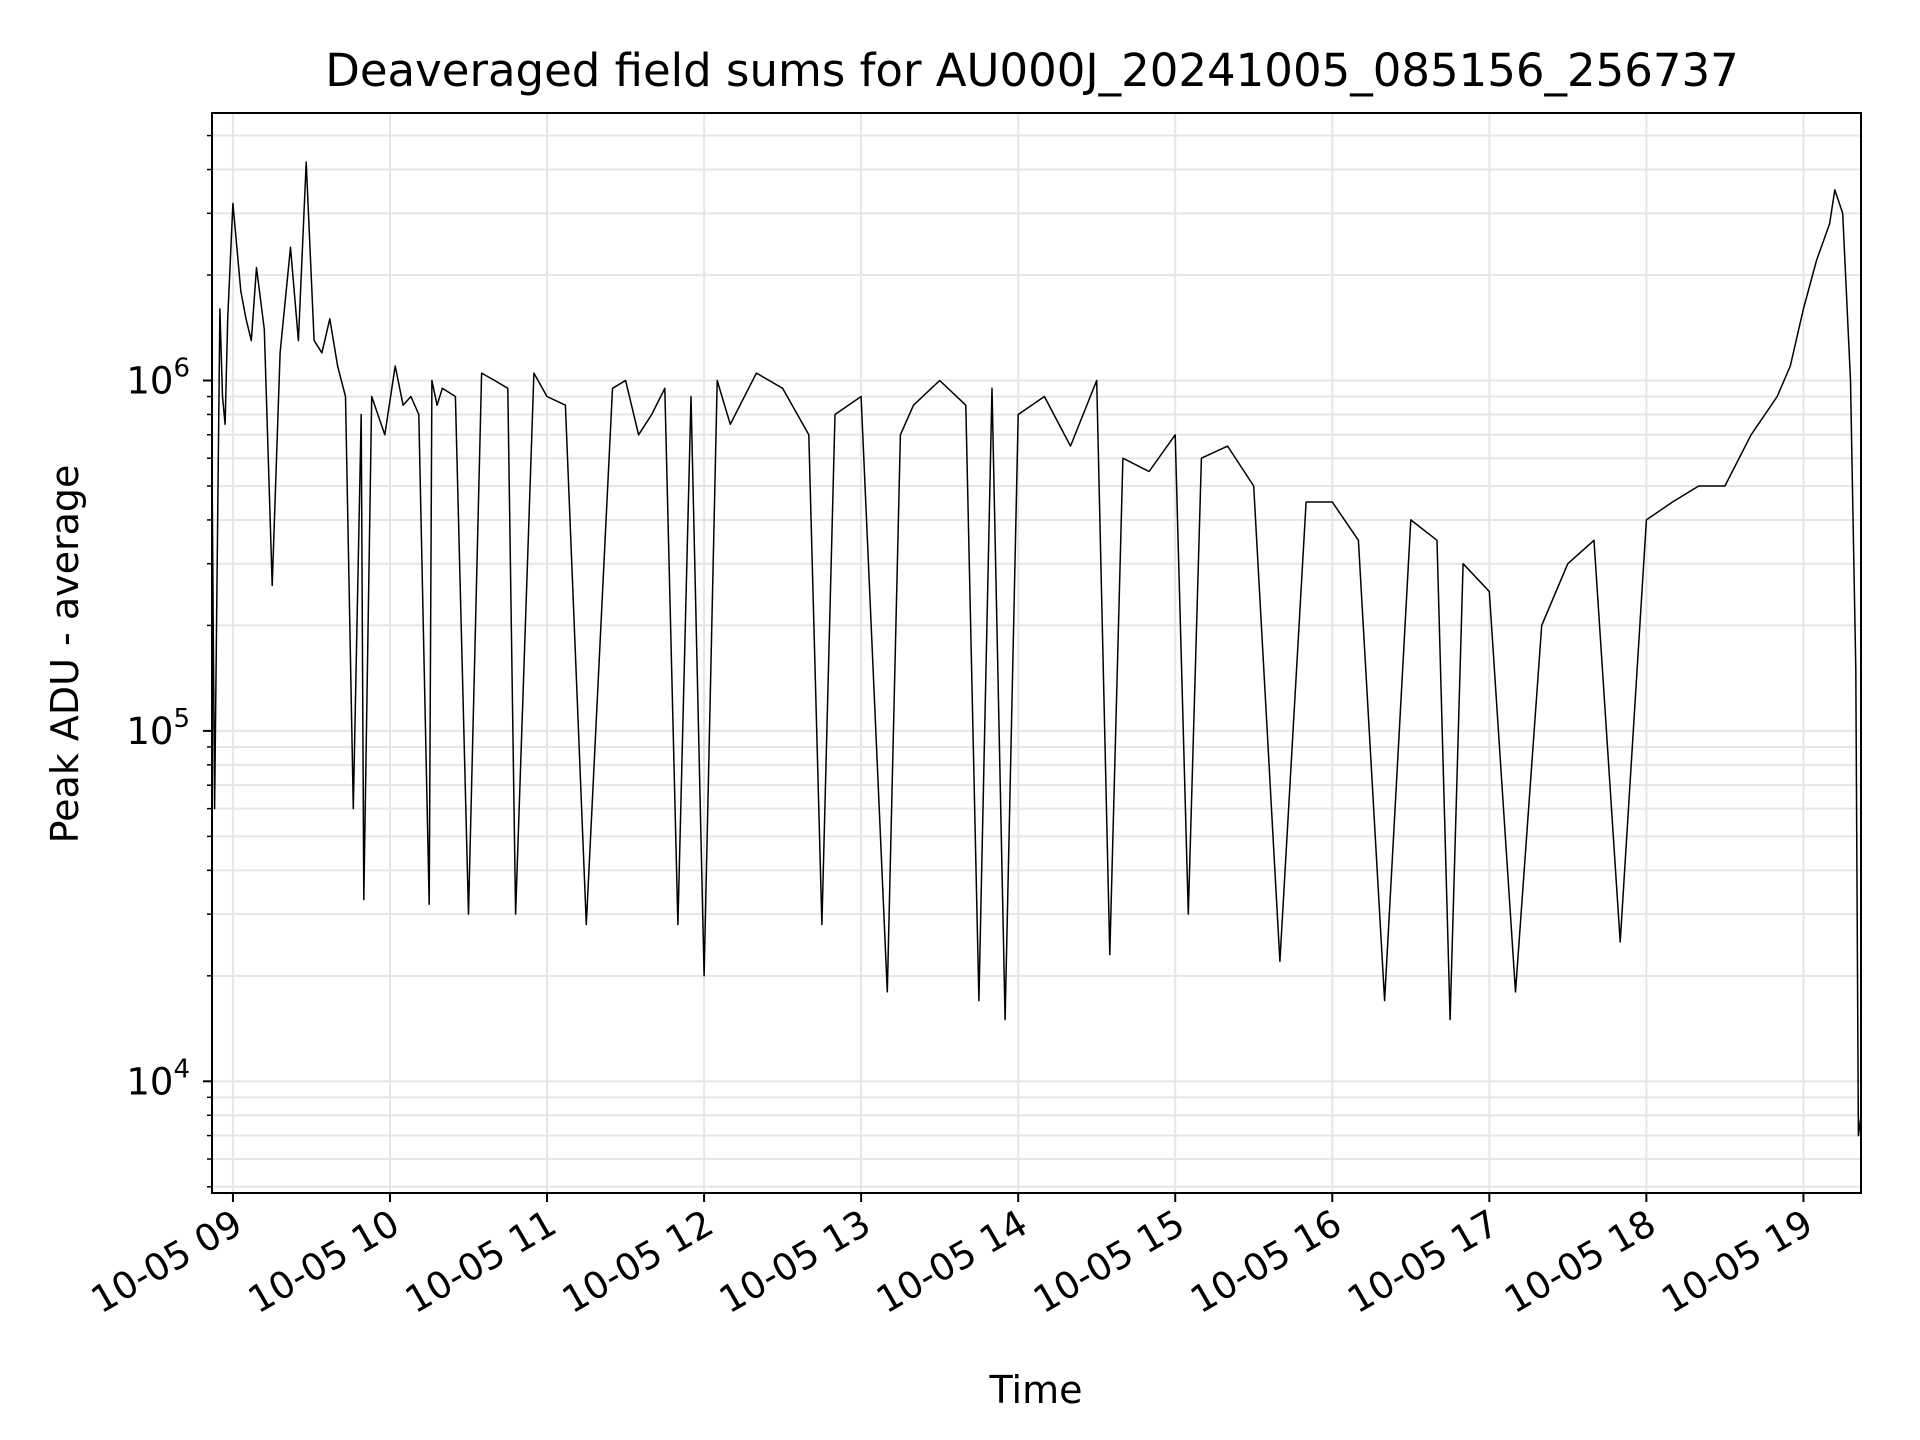 Image resolution: width=1920 pixels, height=1440 pixels. What do you see at coordinates (1580, 1262) in the screenshot?
I see `x-tick-label: 10-05 18` at bounding box center [1580, 1262].